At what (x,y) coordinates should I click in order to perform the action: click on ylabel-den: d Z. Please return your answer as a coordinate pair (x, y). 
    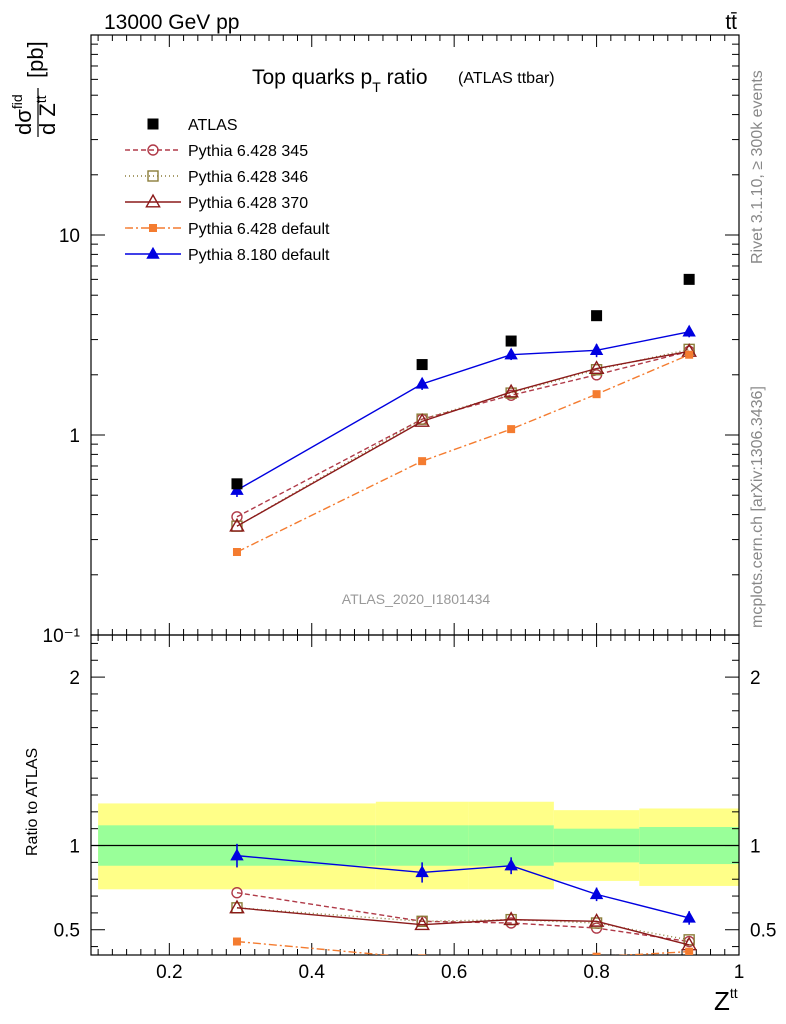
    Looking at the image, I should click on (47, 119).